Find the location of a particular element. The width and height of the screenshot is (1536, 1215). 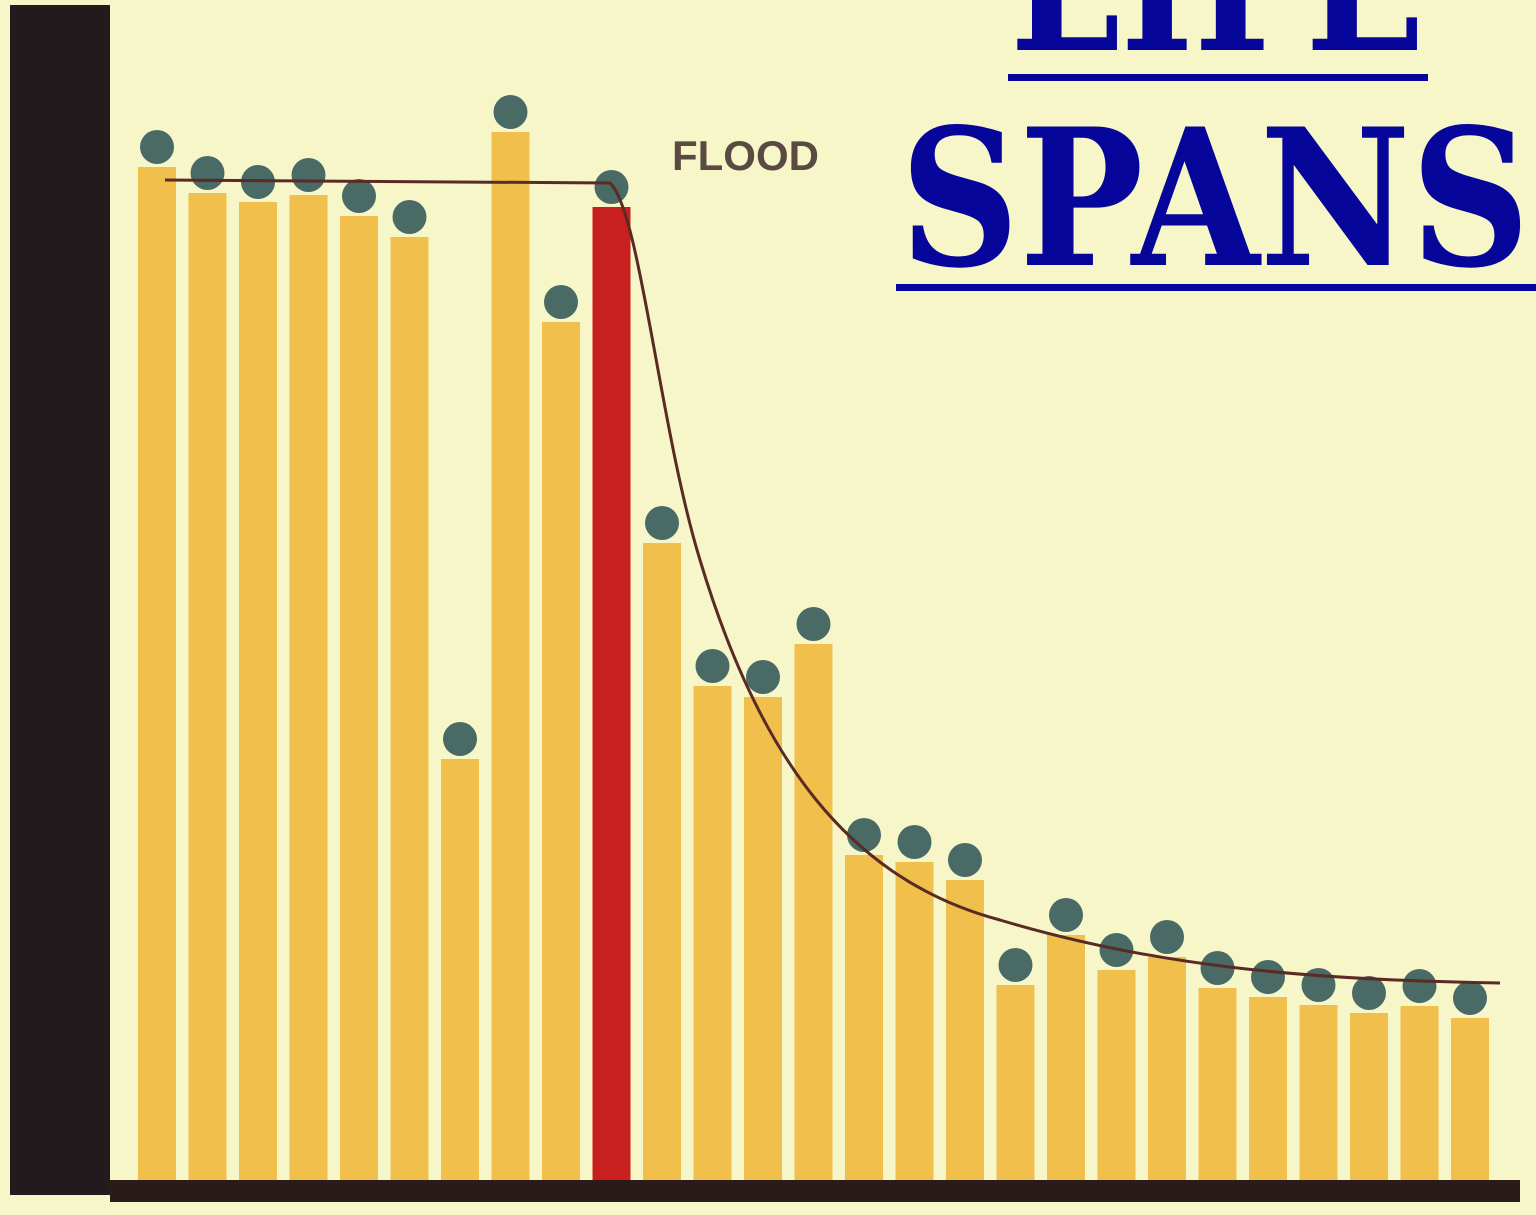

y-axis-bar is located at coordinates (60, 600).